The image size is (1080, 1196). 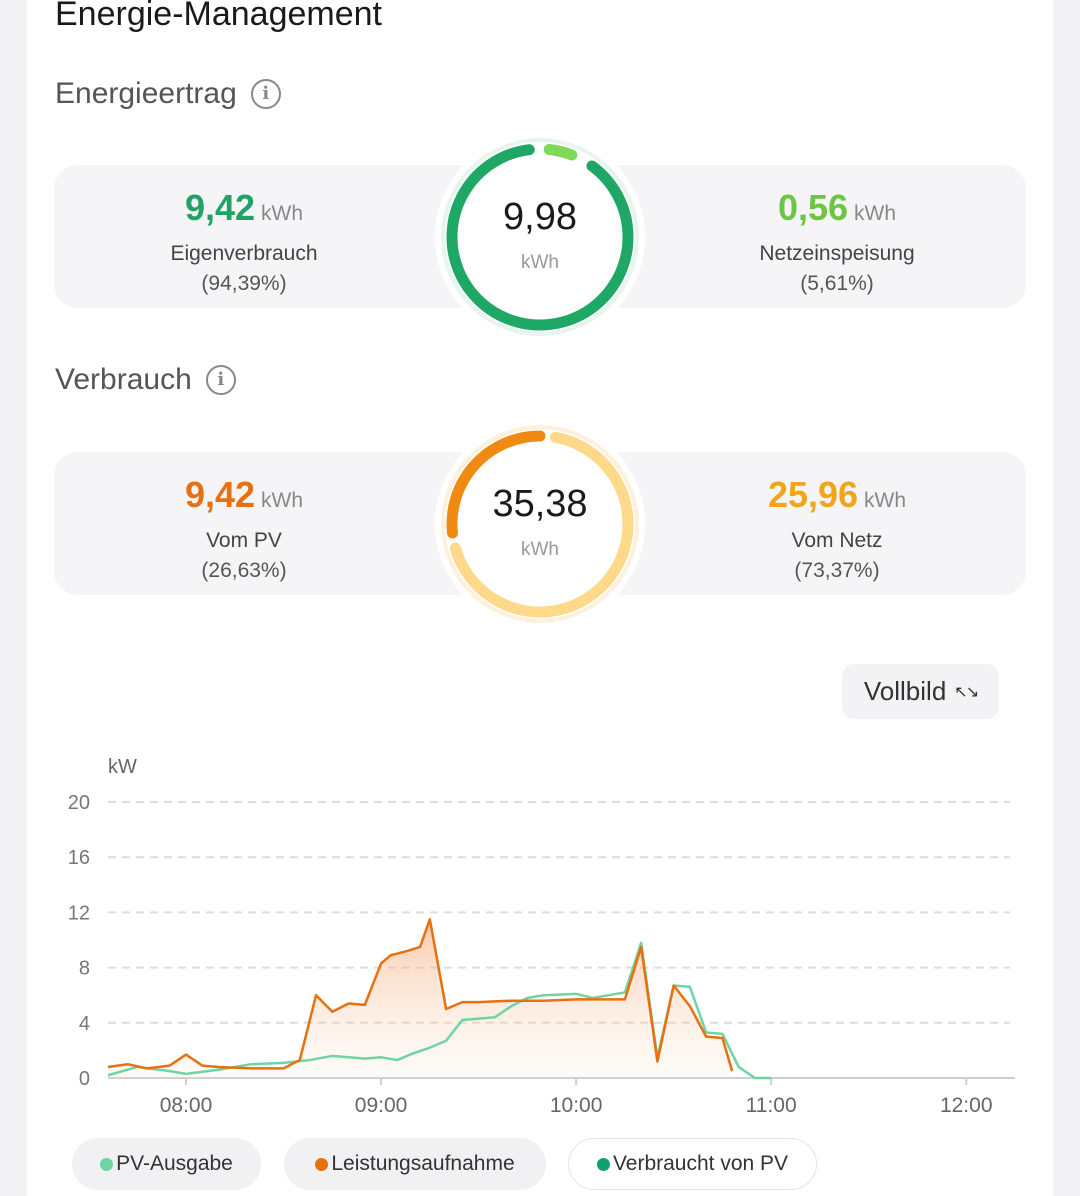 I want to click on yield-ring-chart, so click(x=540, y=237).